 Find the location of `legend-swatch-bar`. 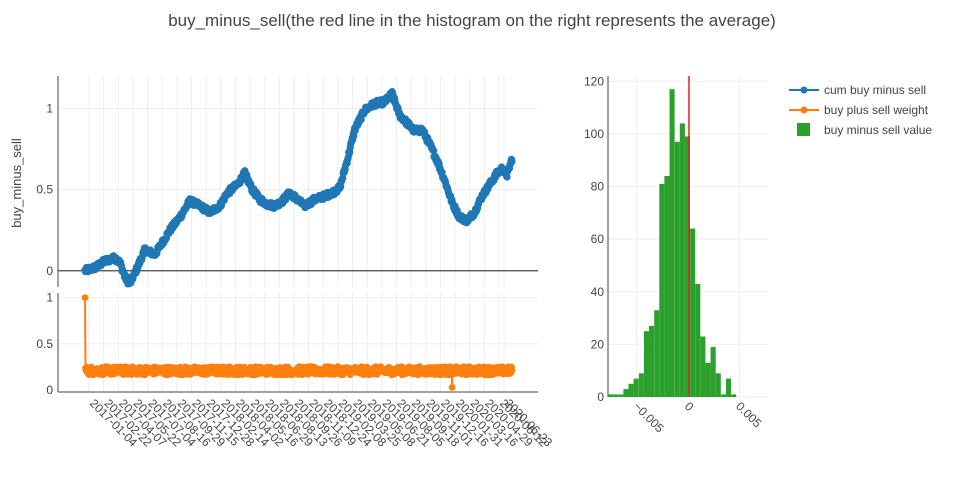

legend-swatch-bar is located at coordinates (803, 129).